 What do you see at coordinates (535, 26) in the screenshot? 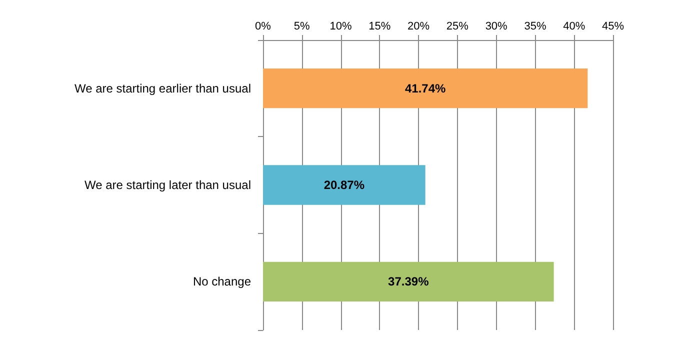
I see `x-tick-label: 35%` at bounding box center [535, 26].